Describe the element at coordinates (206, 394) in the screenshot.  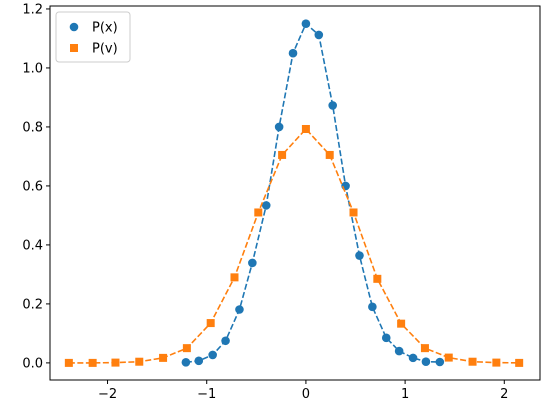
I see `x-tick-label: −1` at that location.